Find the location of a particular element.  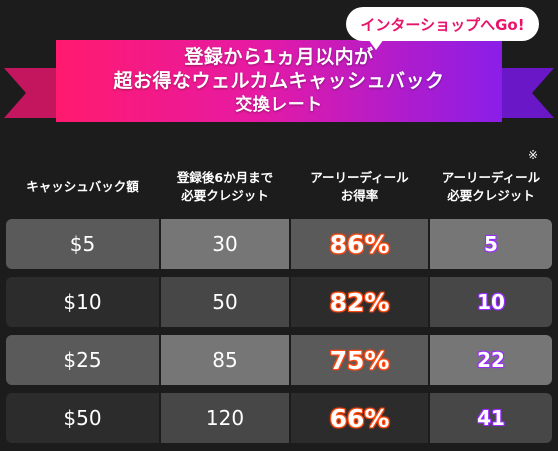

required-credits: 85 is located at coordinates (225, 360).